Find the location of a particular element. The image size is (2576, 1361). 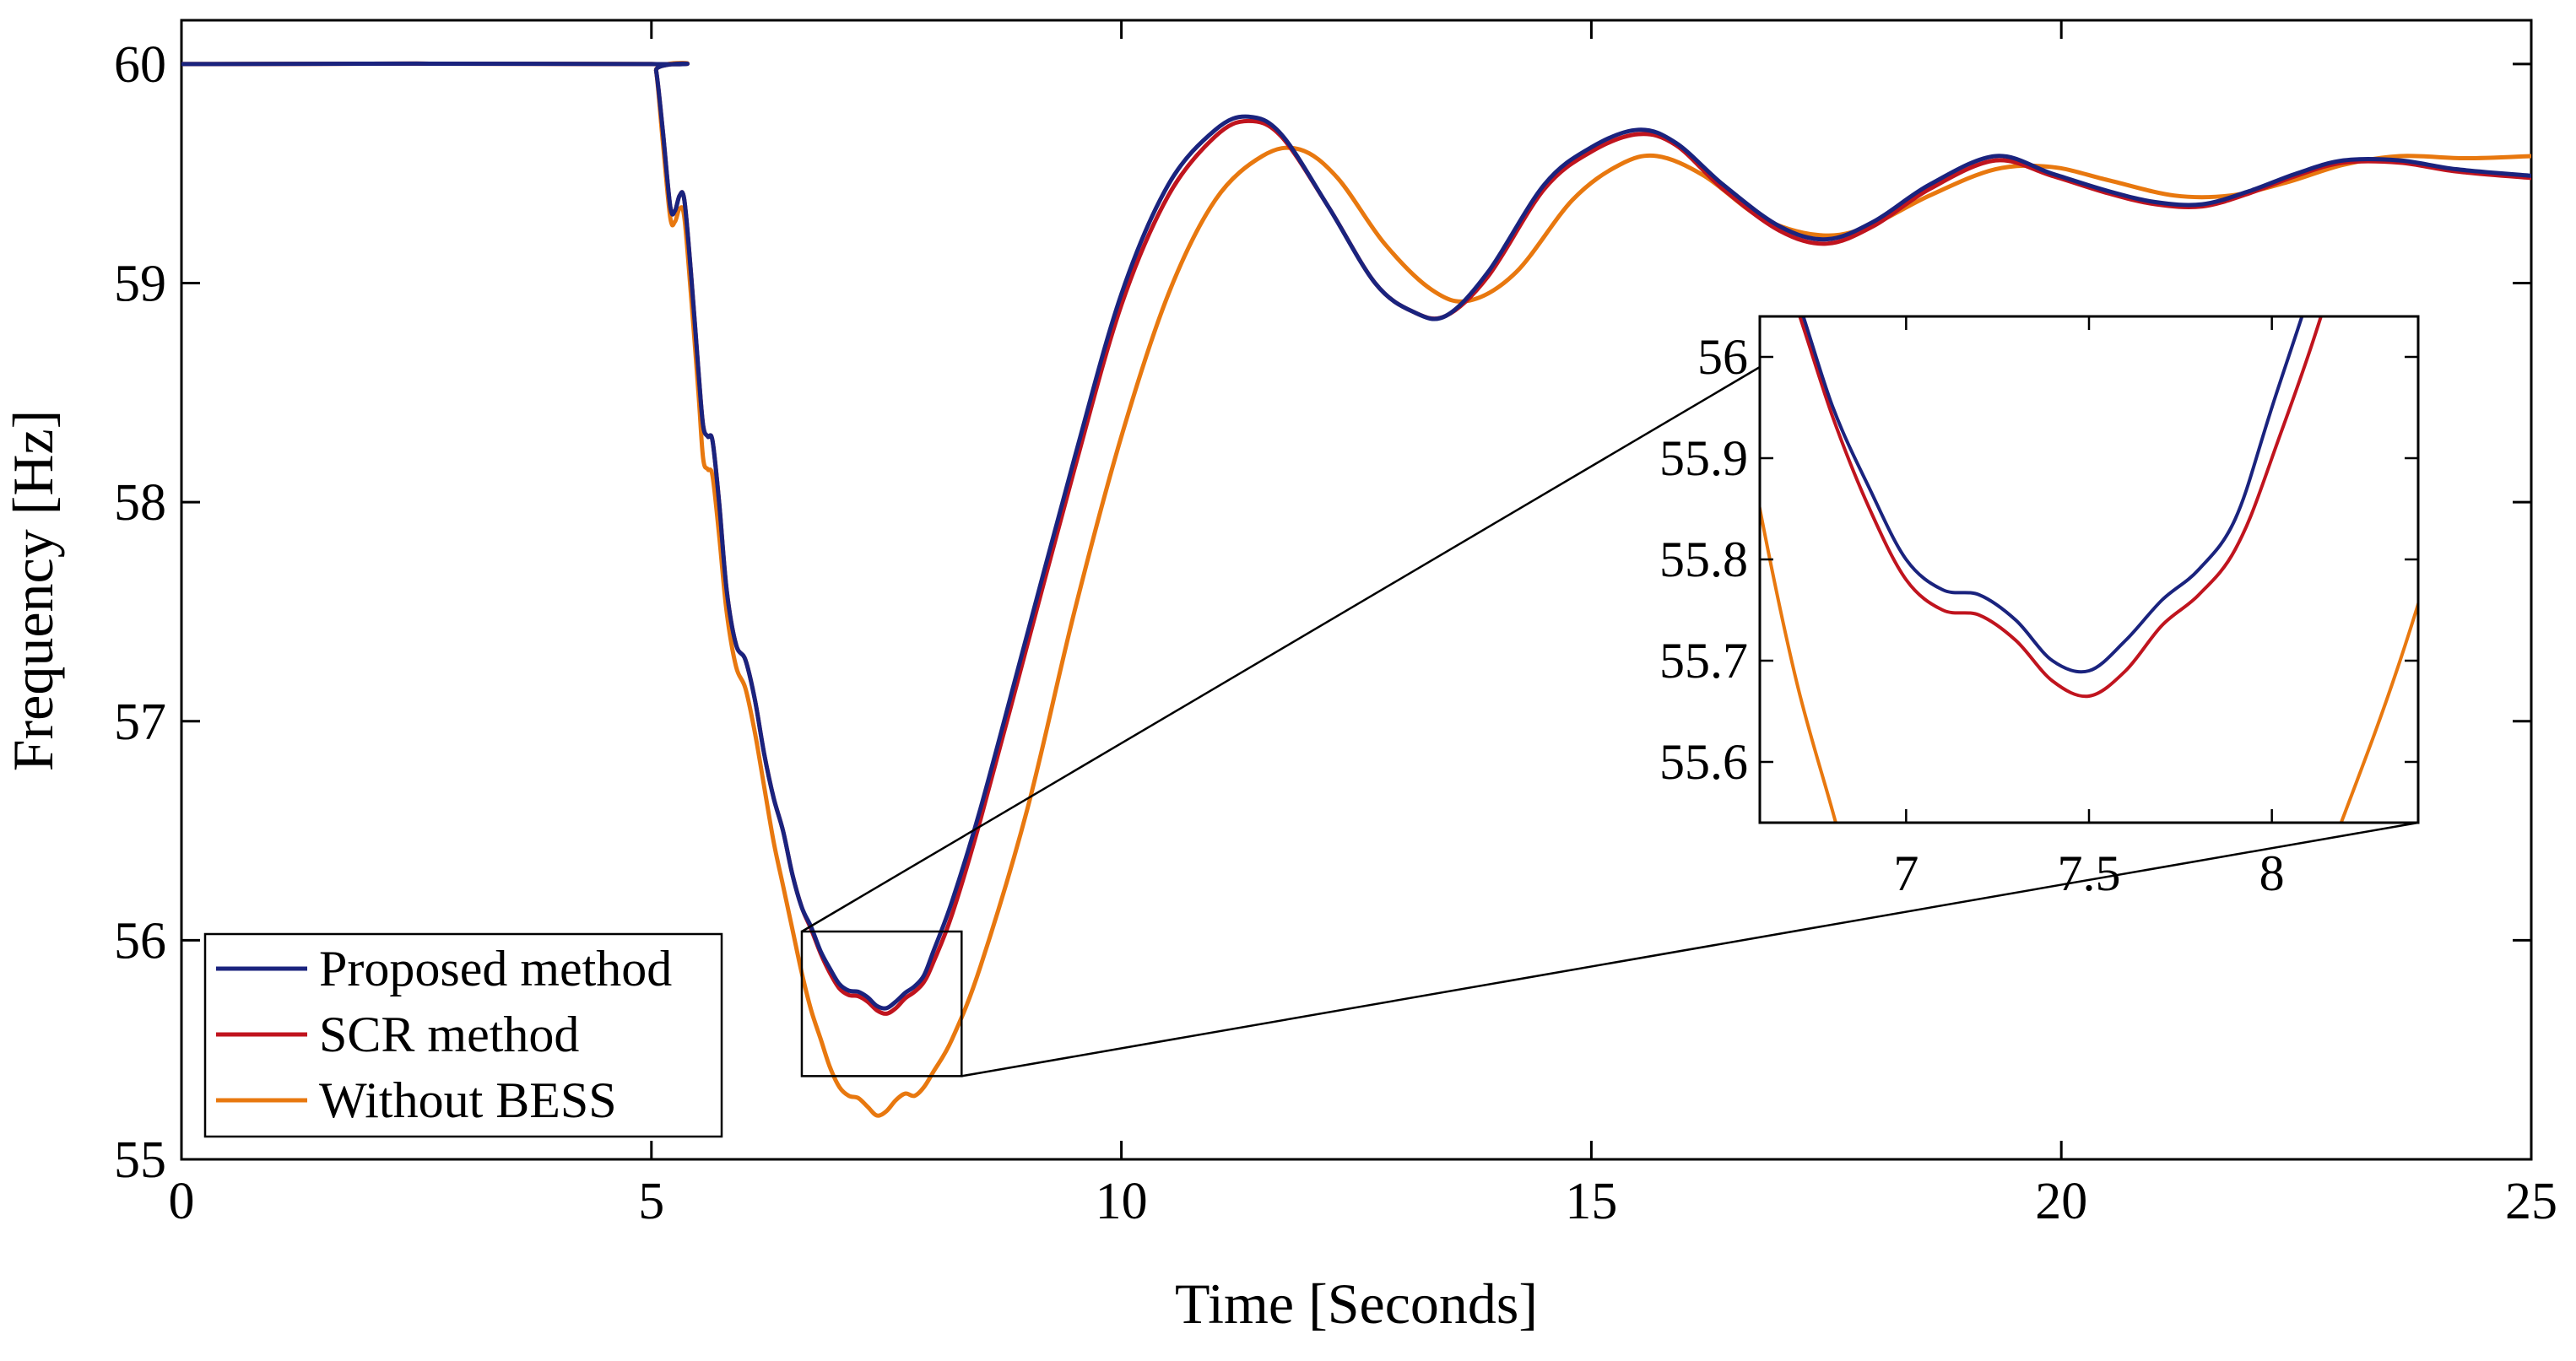

inset-y-tick-label: 55.9 is located at coordinates (1703, 458).